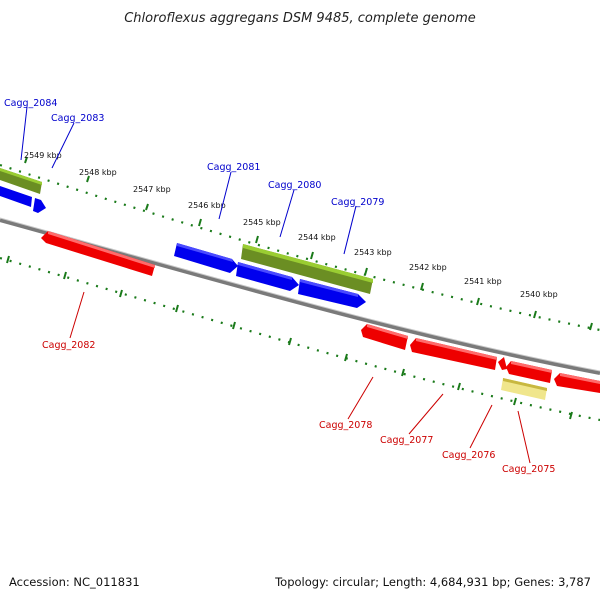  Describe the element at coordinates (188, 180) in the screenshot. I see `forward-leader-lines` at that location.